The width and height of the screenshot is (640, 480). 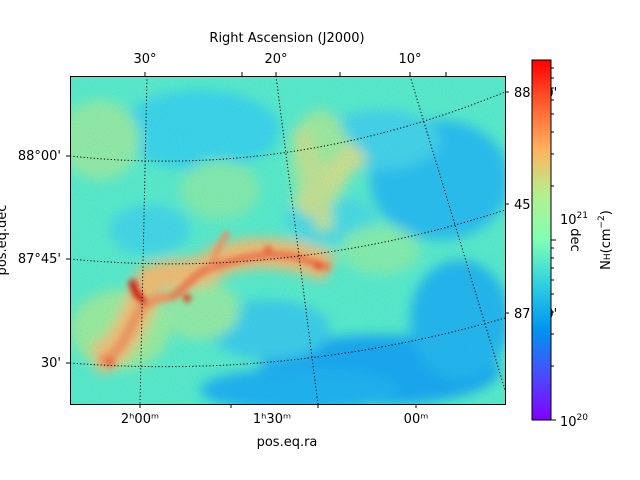 What do you see at coordinates (272, 419) in the screenshot?
I see `bottom-tick-label: 1ʰ30ᵐ` at bounding box center [272, 419].